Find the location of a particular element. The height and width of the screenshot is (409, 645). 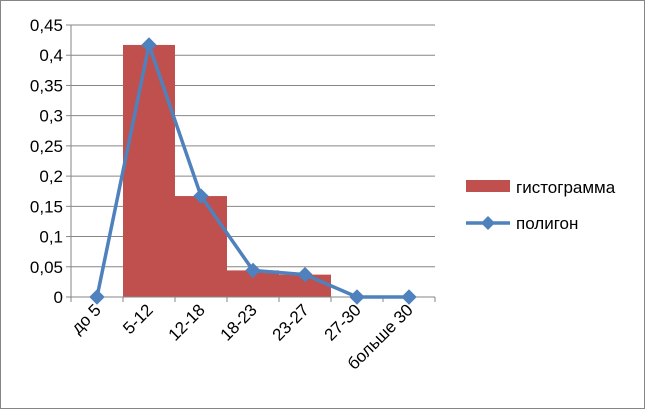

y-tick-label-0-3: 0,3 is located at coordinates (51, 116).